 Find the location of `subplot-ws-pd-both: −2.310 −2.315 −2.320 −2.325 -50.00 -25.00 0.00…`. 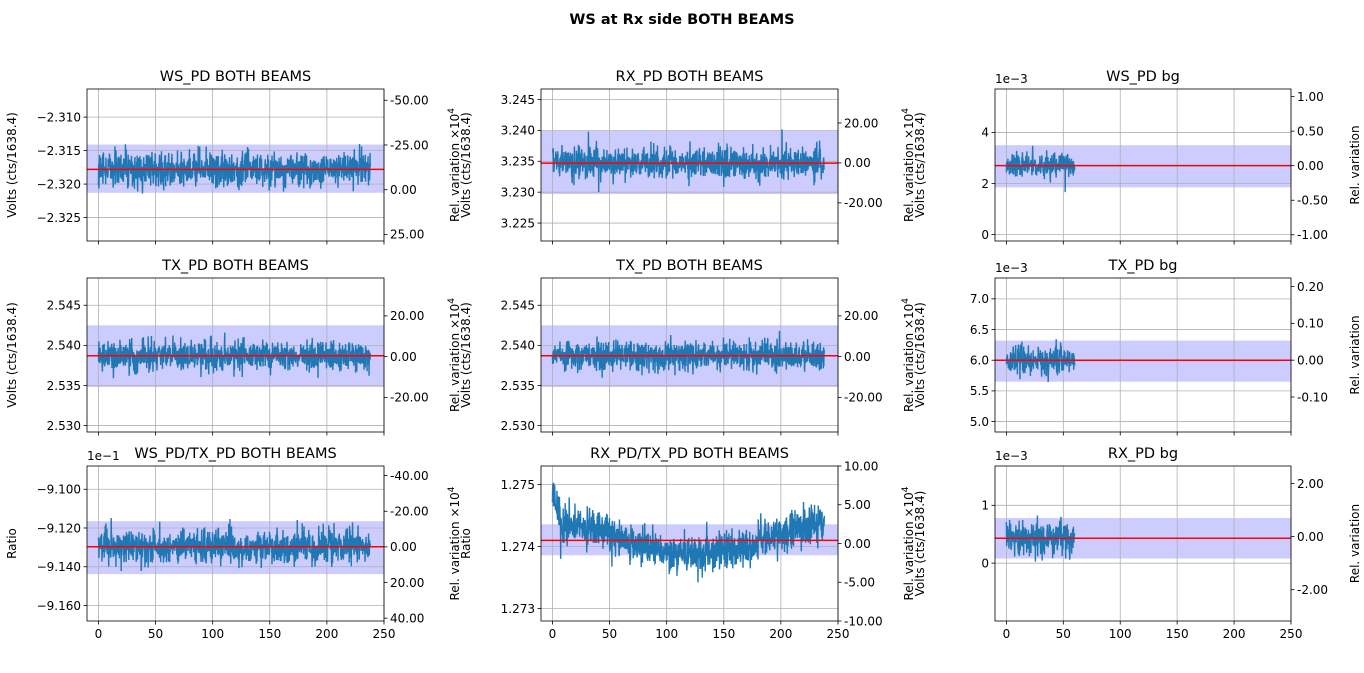

subplot-ws-pd-both: −2.310 −2.315 −2.320 −2.325 -50.00 -25.00 0.00… is located at coordinates (233, 157).